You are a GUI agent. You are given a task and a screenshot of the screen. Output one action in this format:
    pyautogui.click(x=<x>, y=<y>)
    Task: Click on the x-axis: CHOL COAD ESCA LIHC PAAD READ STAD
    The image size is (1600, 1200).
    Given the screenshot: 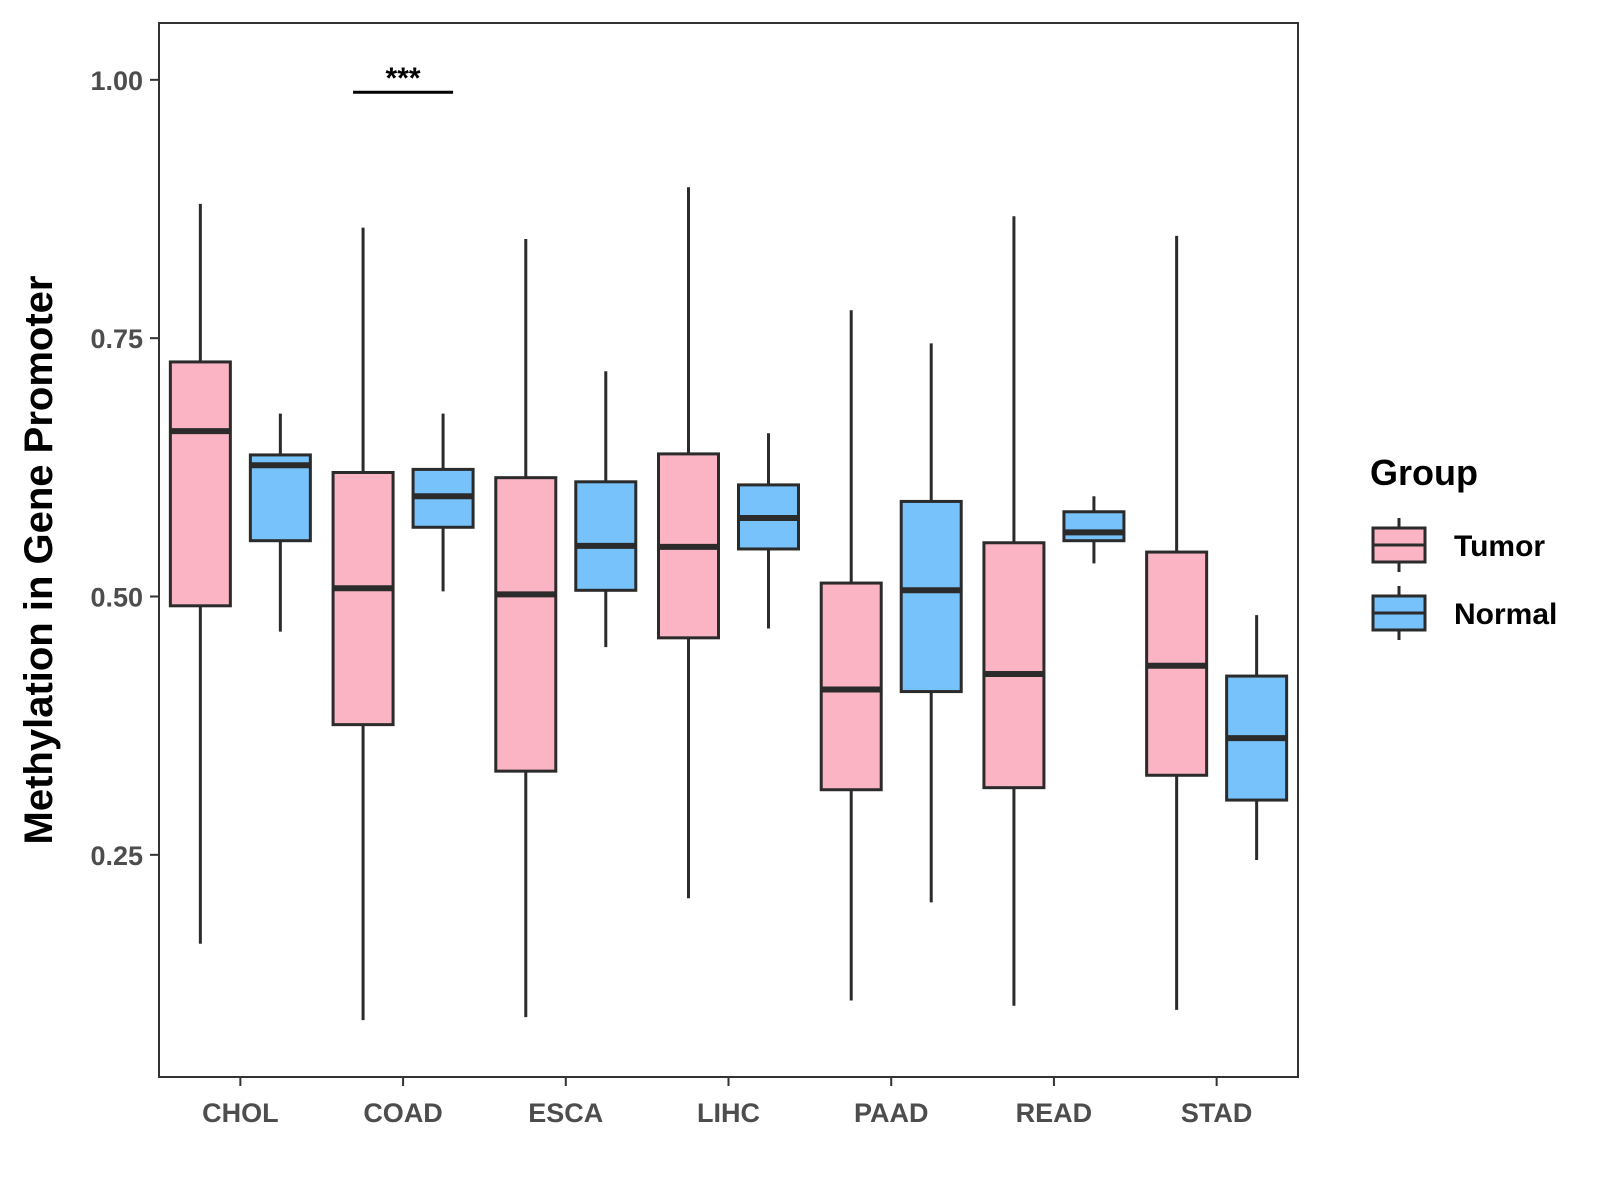 What is the action you would take?
    pyautogui.click(x=727, y=1102)
    